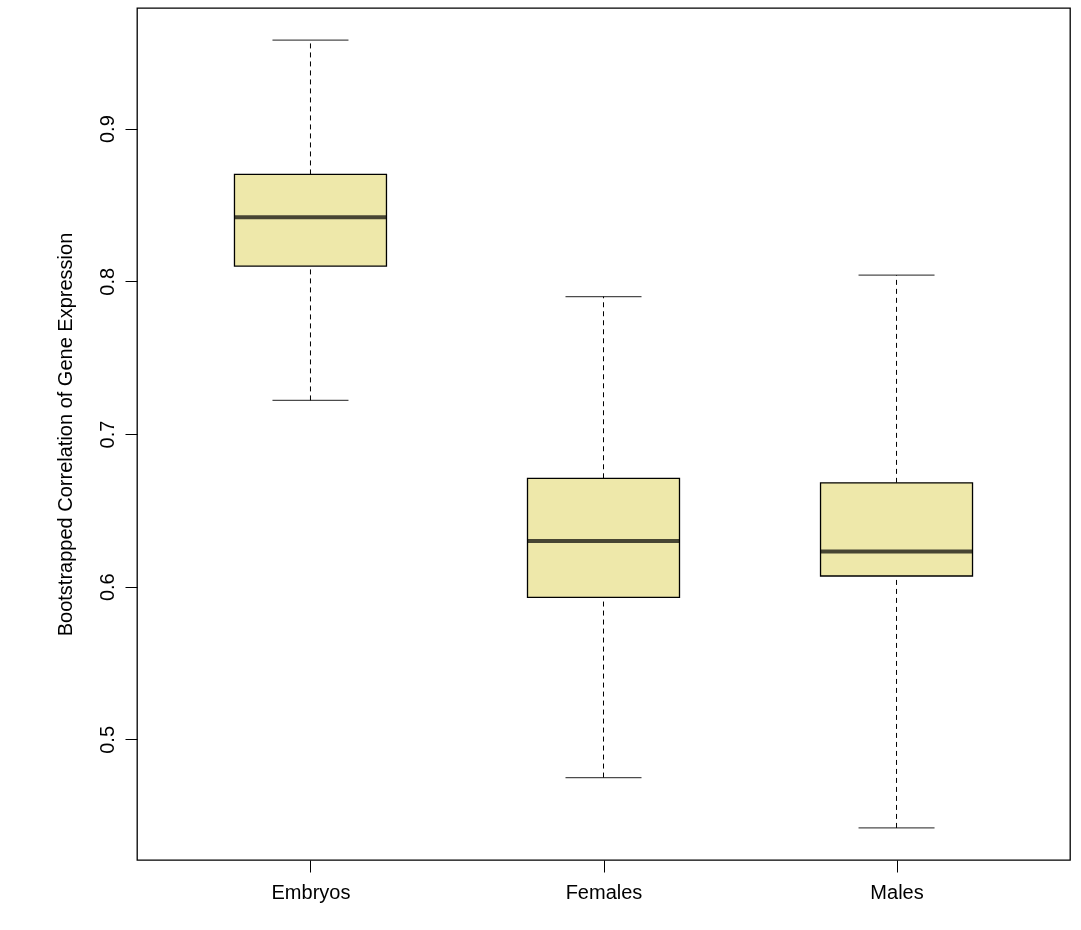  I want to click on y-tick-label: 0.7, so click(106, 434).